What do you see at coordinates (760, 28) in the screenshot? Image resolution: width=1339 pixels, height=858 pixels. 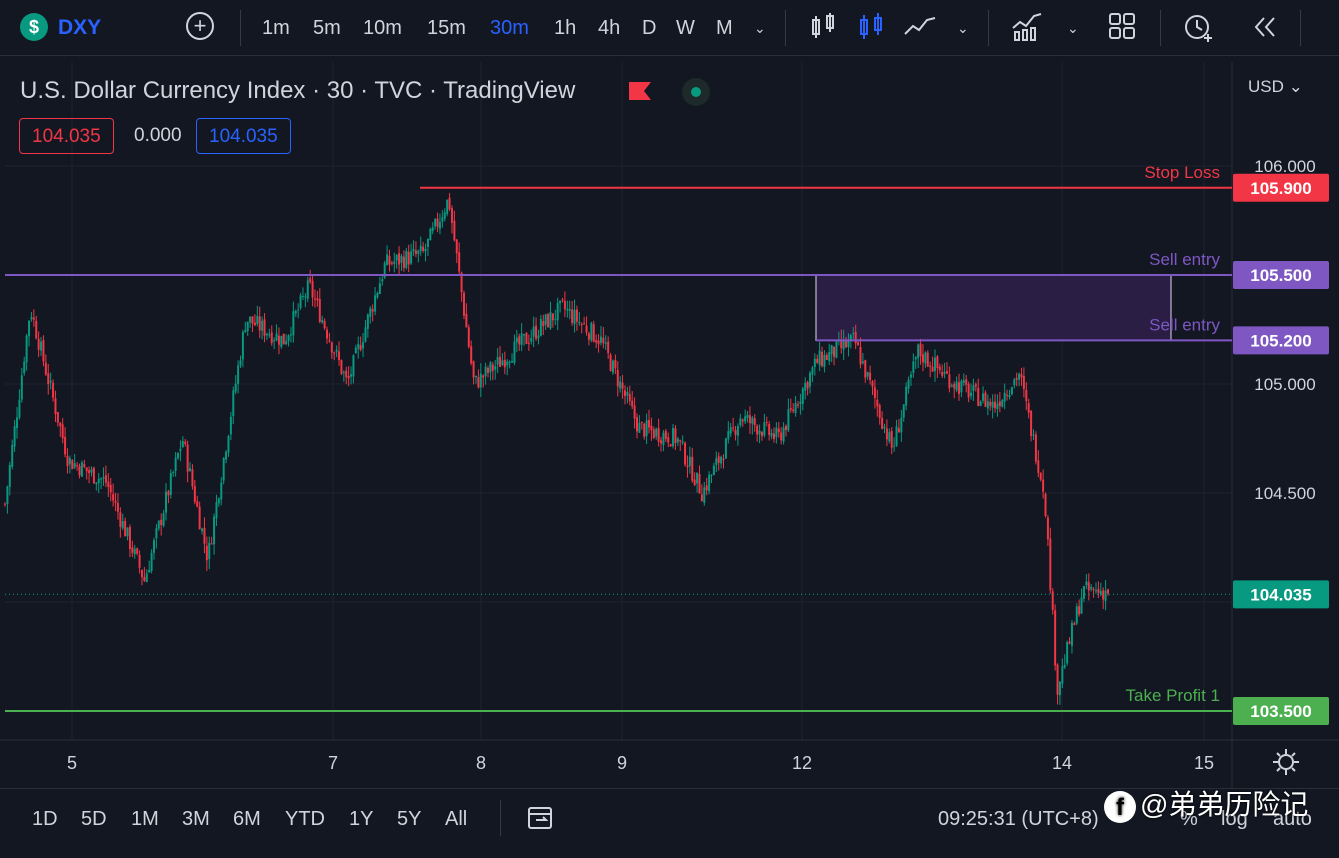 I see `interval-chevron-down-icon: ⌄` at bounding box center [760, 28].